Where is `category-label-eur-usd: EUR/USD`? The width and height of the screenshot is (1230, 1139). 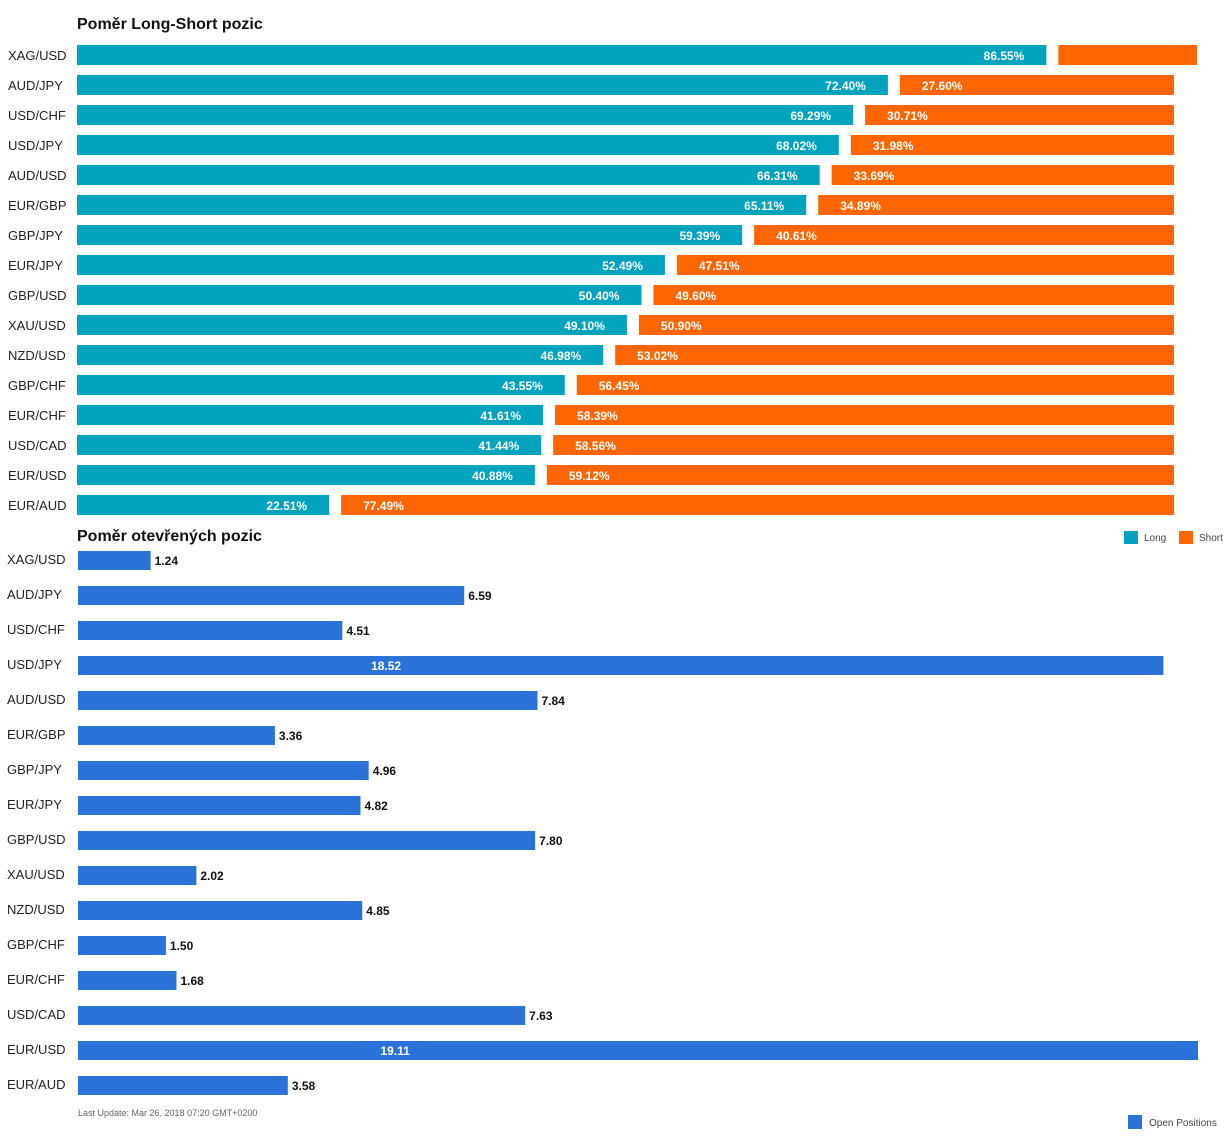
category-label-eur-usd: EUR/USD is located at coordinates (37, 475).